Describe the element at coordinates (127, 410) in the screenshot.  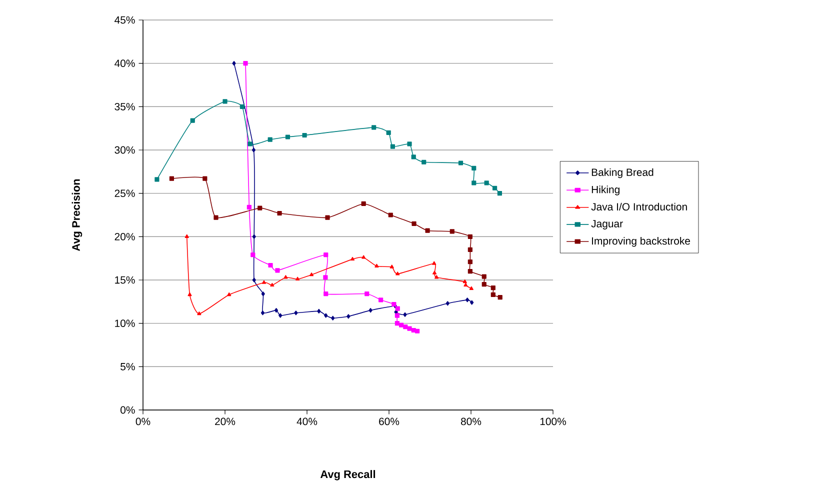
I see `y-tick-label: 0%` at that location.